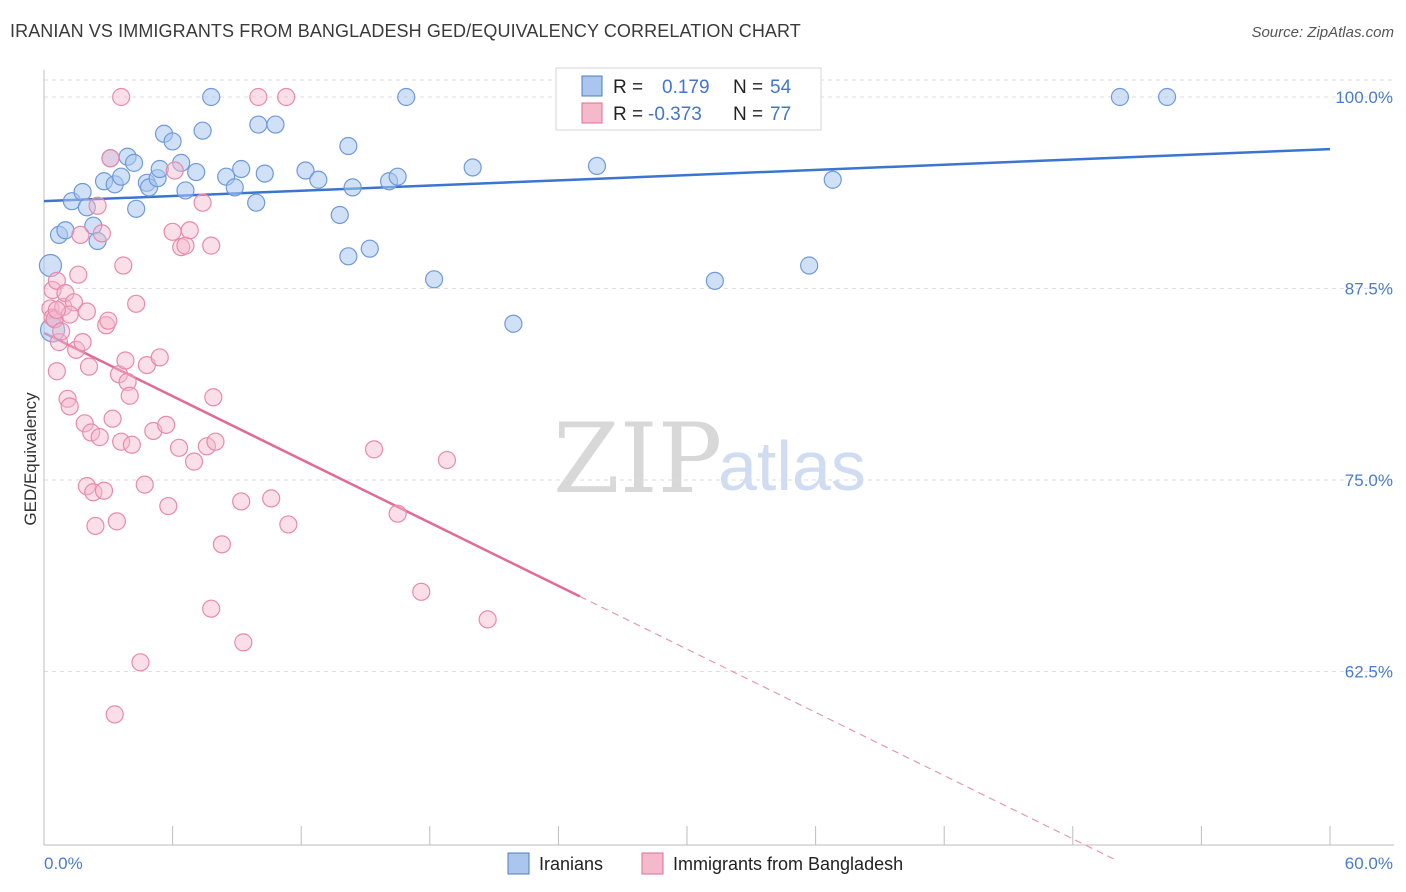 This screenshot has height=892, width=1406. What do you see at coordinates (1369, 672) in the screenshot?
I see `y-tick-label: 62.5%` at bounding box center [1369, 672].